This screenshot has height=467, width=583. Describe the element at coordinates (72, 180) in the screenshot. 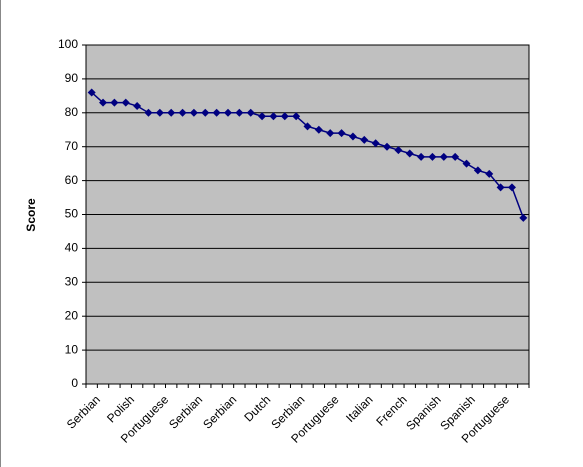

I see `y-tick-label: 60` at that location.